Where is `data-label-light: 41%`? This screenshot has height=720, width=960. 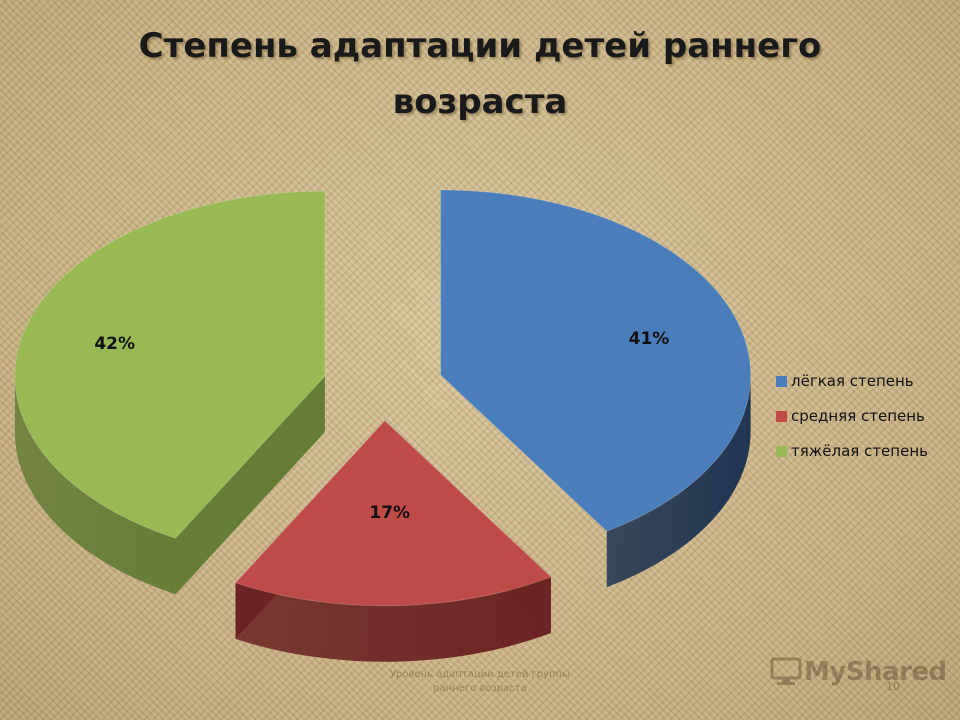
data-label-light: 41% is located at coordinates (649, 339).